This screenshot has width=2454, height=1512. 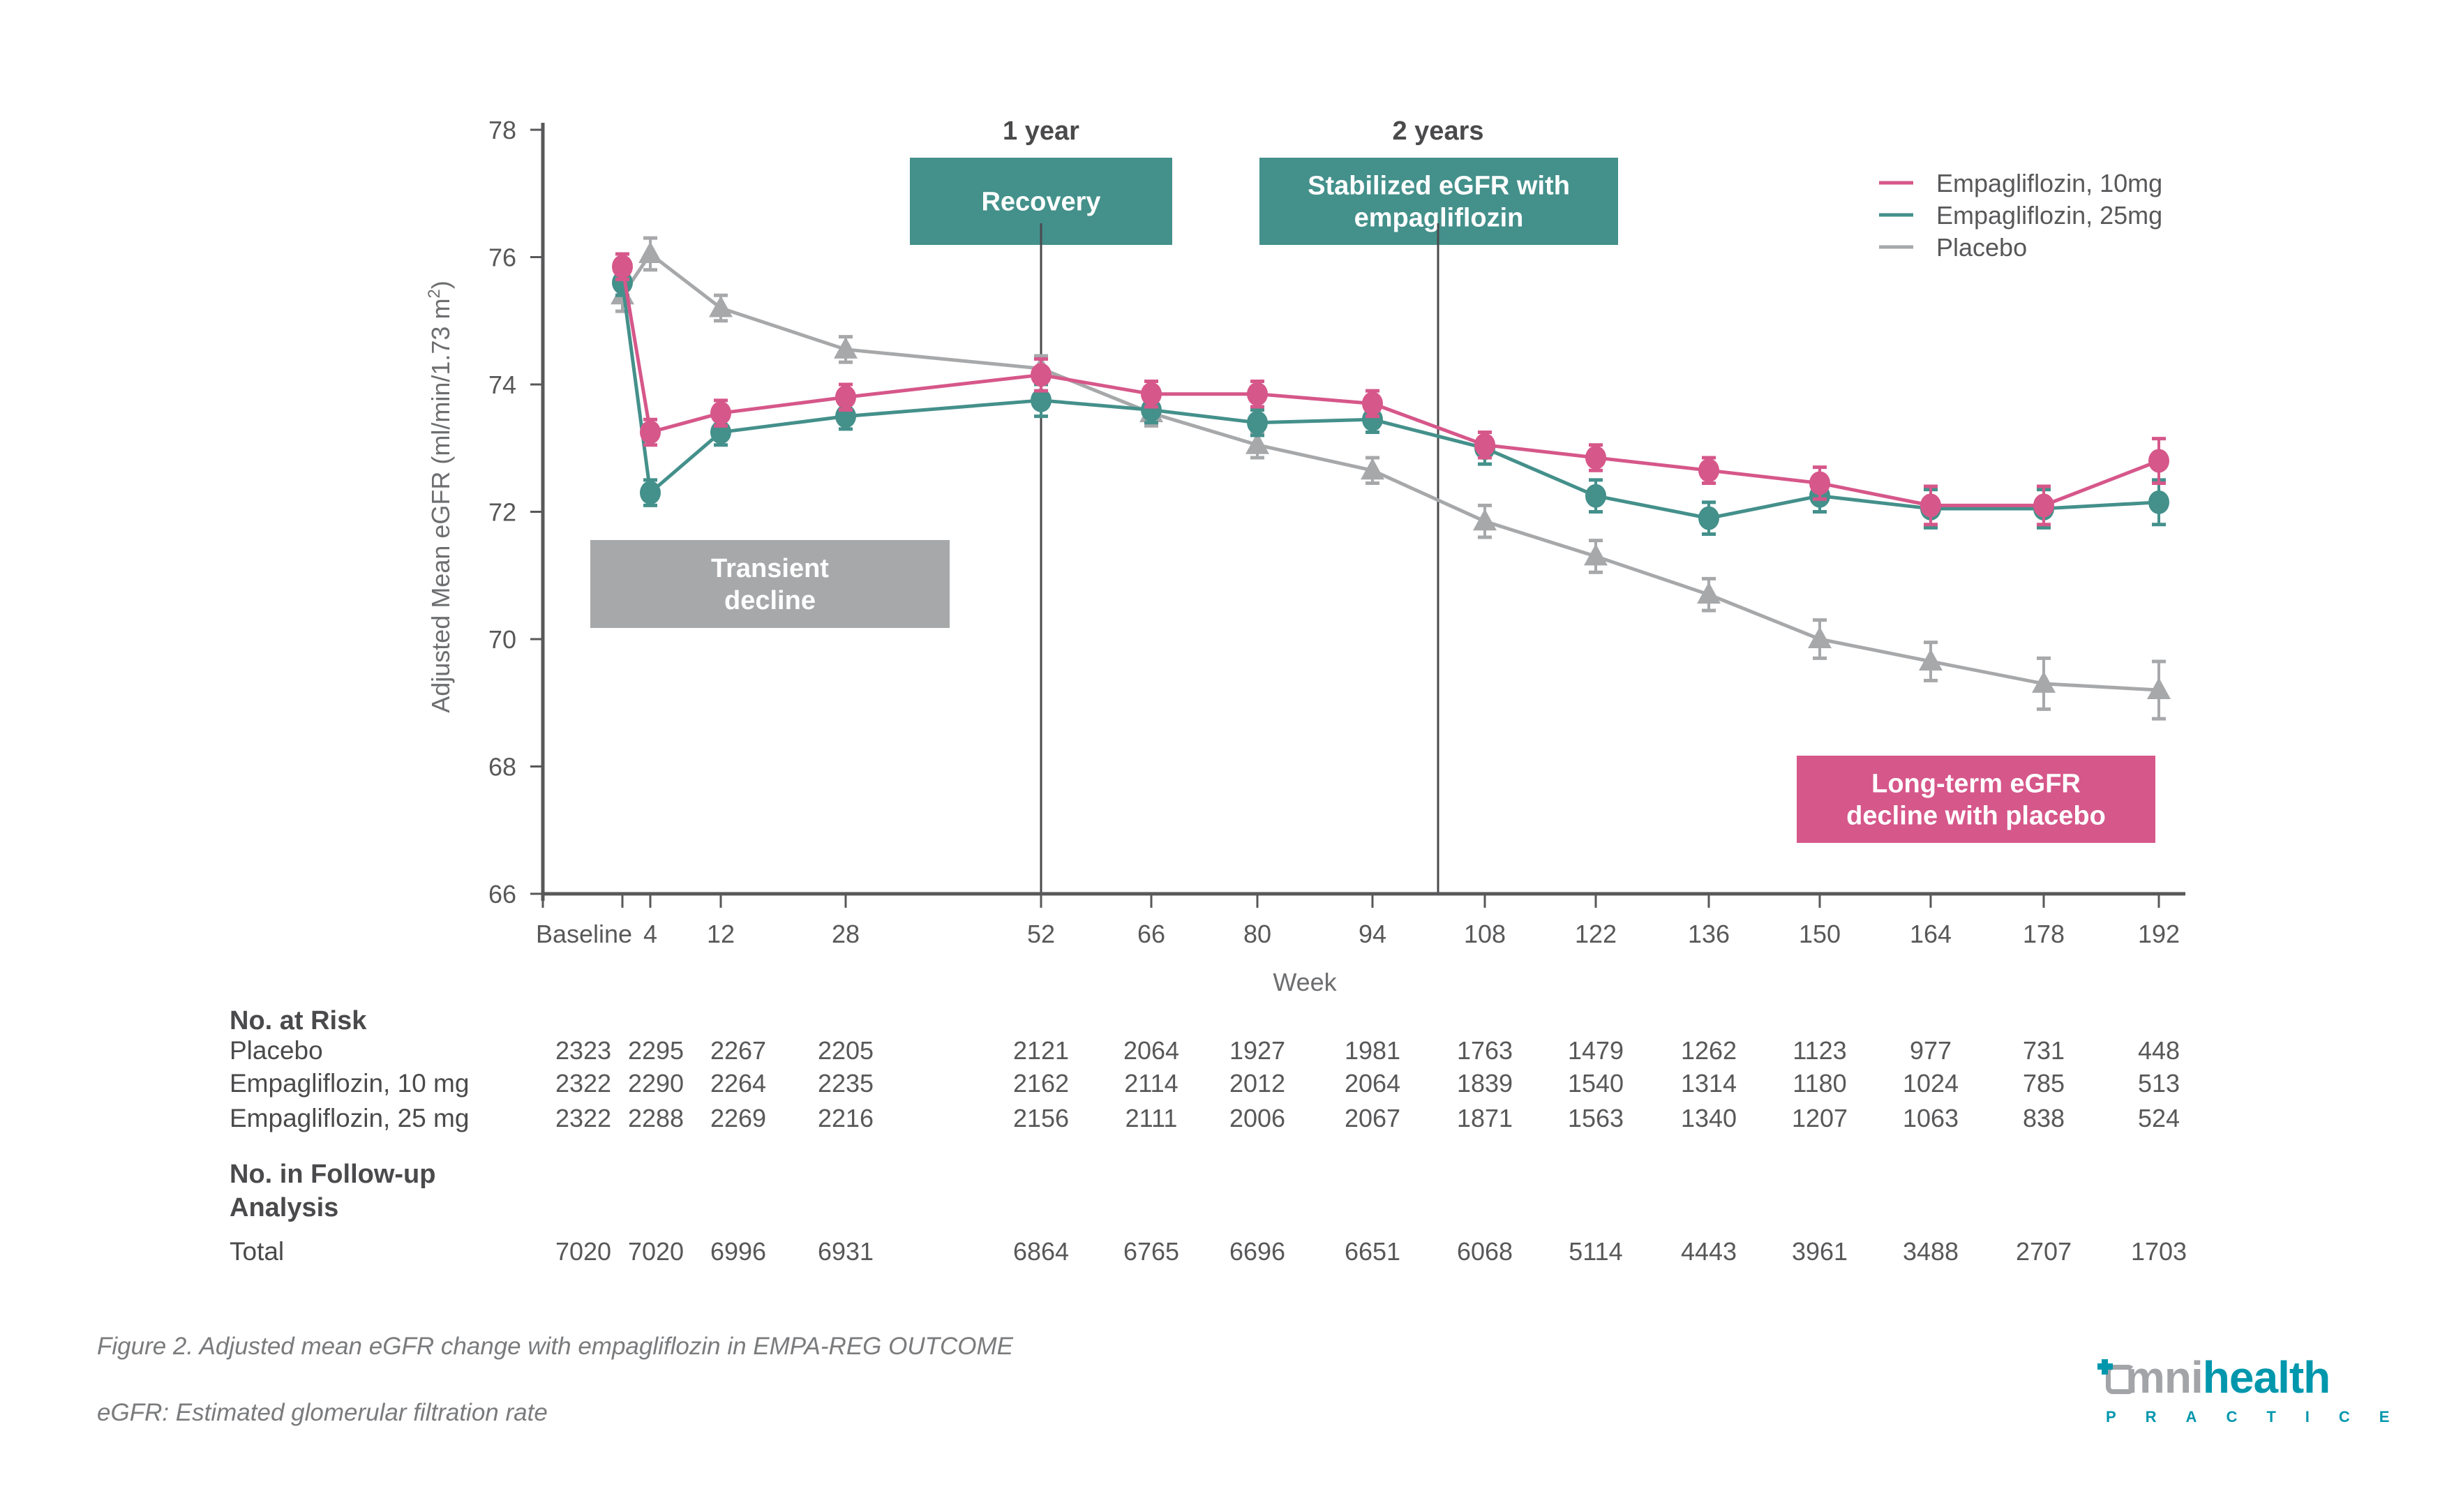 I want to click on at-risk-heading: No. at Risk, so click(x=298, y=1020).